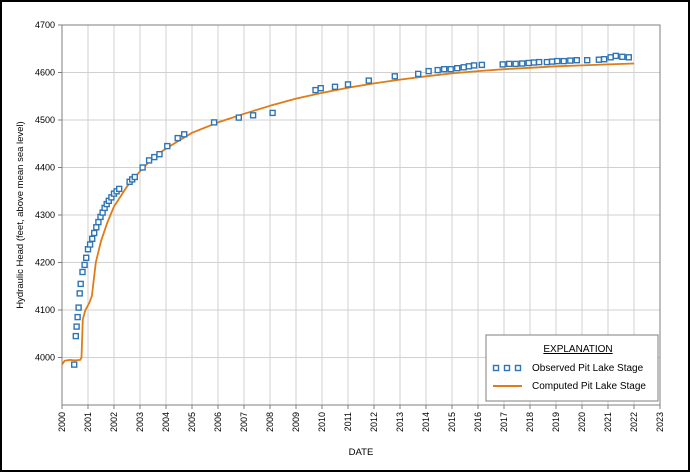 Image resolution: width=690 pixels, height=475 pixels. What do you see at coordinates (218, 422) in the screenshot?
I see `x-tick-label: 2006` at bounding box center [218, 422].